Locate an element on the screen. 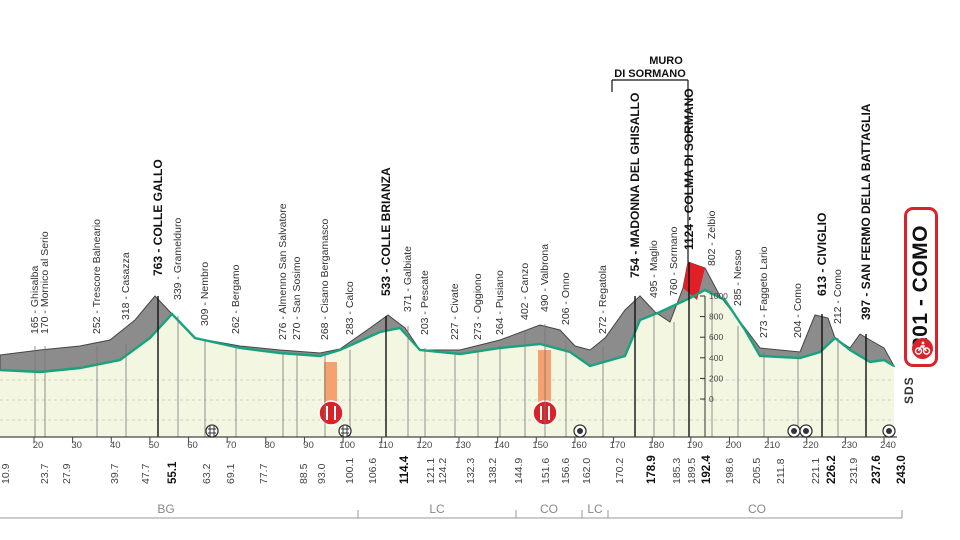  place-label: 206 - Onno is located at coordinates (566, 298).